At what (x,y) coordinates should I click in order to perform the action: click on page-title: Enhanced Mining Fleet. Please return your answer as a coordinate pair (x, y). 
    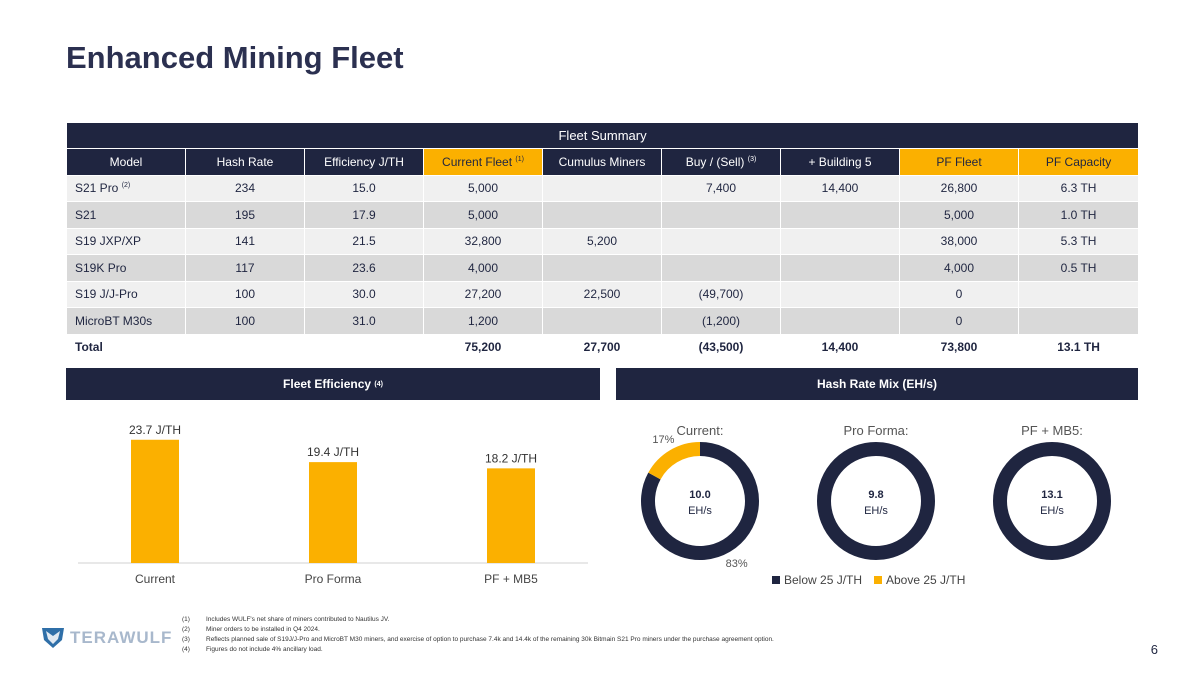
    Looking at the image, I should click on (235, 57).